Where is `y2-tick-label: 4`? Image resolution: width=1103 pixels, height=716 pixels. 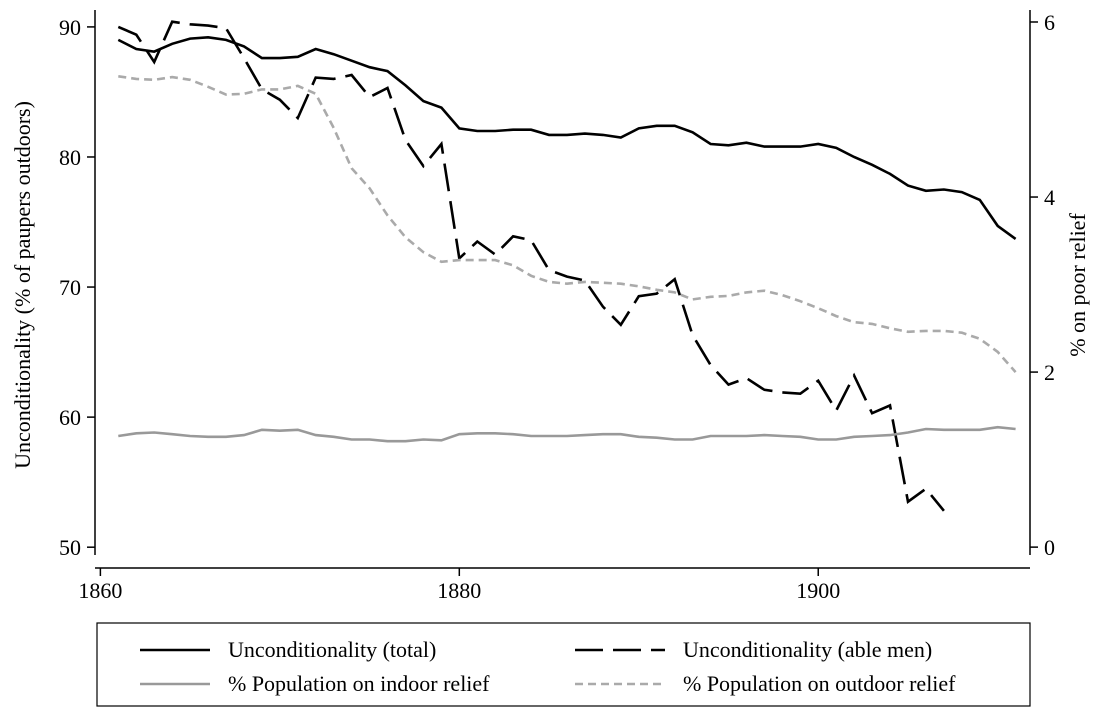 y2-tick-label: 4 is located at coordinates (1049, 197).